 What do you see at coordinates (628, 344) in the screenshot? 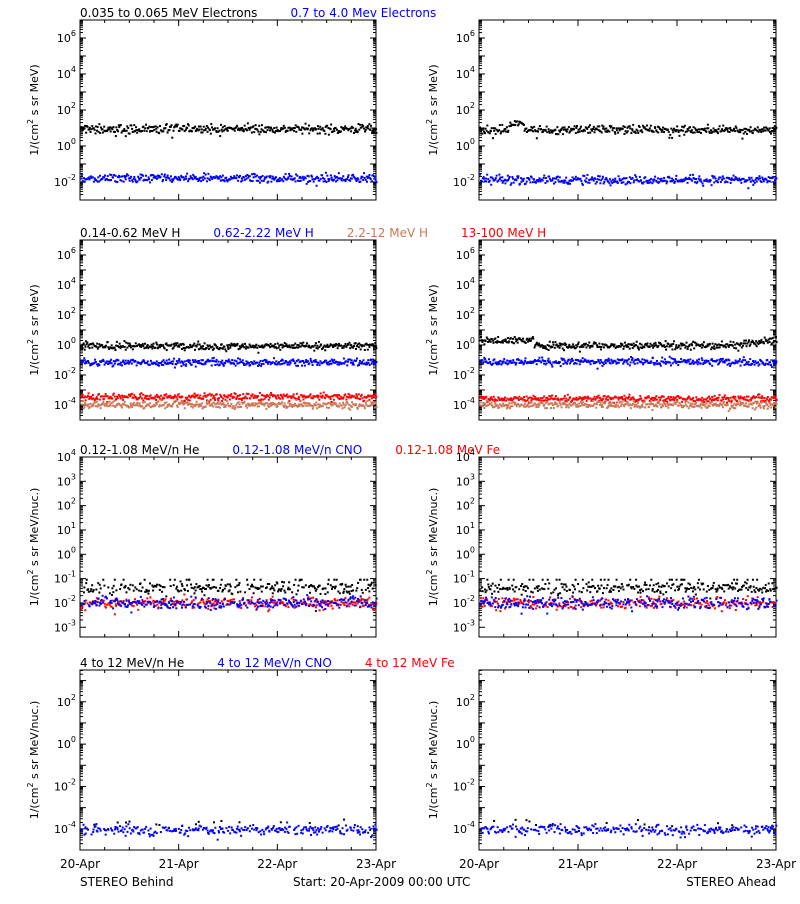
I see `series-black` at bounding box center [628, 344].